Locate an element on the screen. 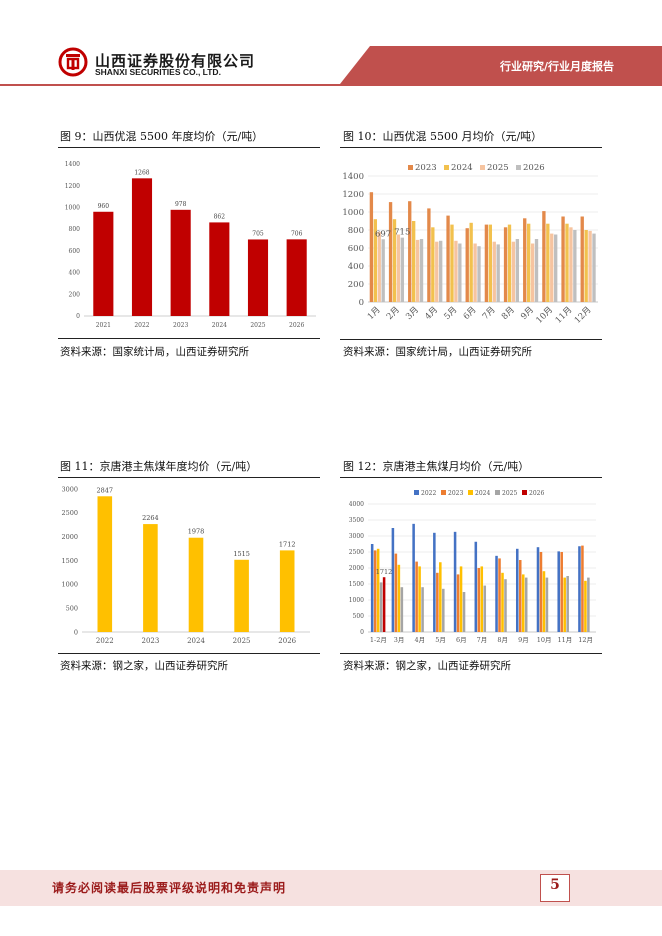 The image size is (662, 936). x-tick-label: 5月 is located at coordinates (440, 640).